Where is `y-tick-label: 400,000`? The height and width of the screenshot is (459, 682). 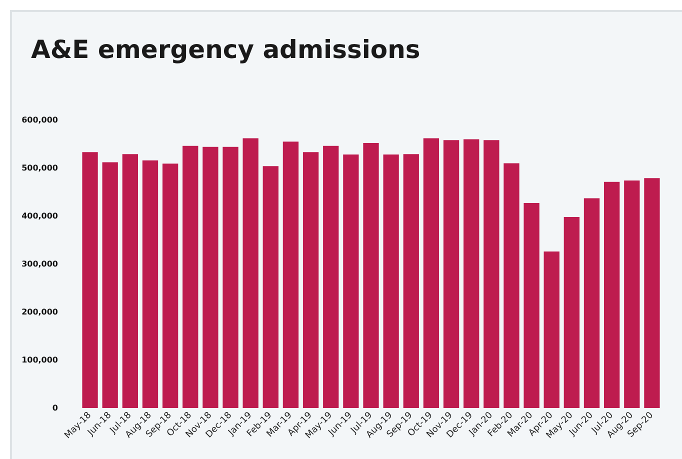 y-tick-label: 400,000 is located at coordinates (40, 216).